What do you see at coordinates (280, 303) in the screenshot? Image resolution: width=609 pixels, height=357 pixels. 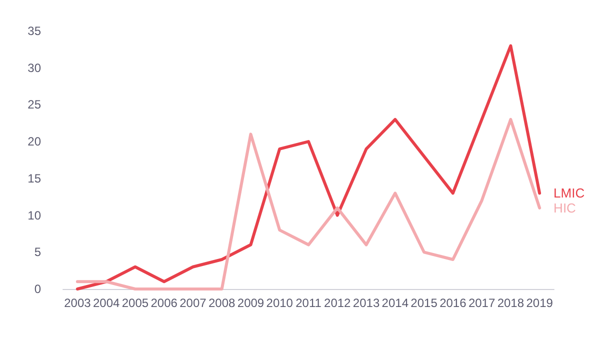 I see `x-tick-label: 2010` at bounding box center [280, 303].